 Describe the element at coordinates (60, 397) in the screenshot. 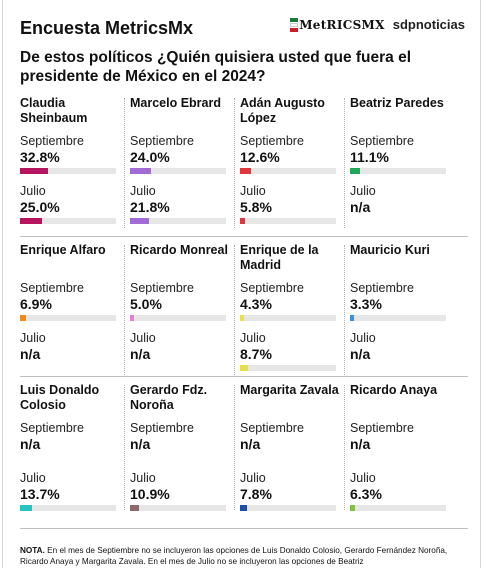

I see `candidate-name: Luis Donaldo Colosio` at that location.